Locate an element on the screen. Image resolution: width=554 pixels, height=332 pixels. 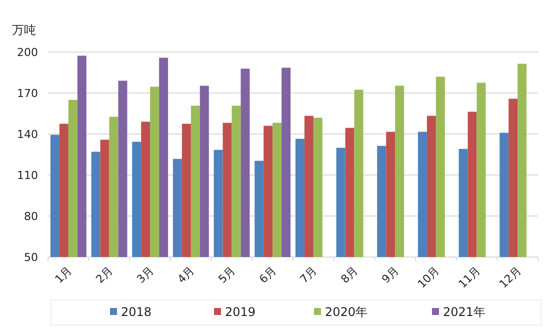
x-tick-label: 4月 is located at coordinates (186, 275).